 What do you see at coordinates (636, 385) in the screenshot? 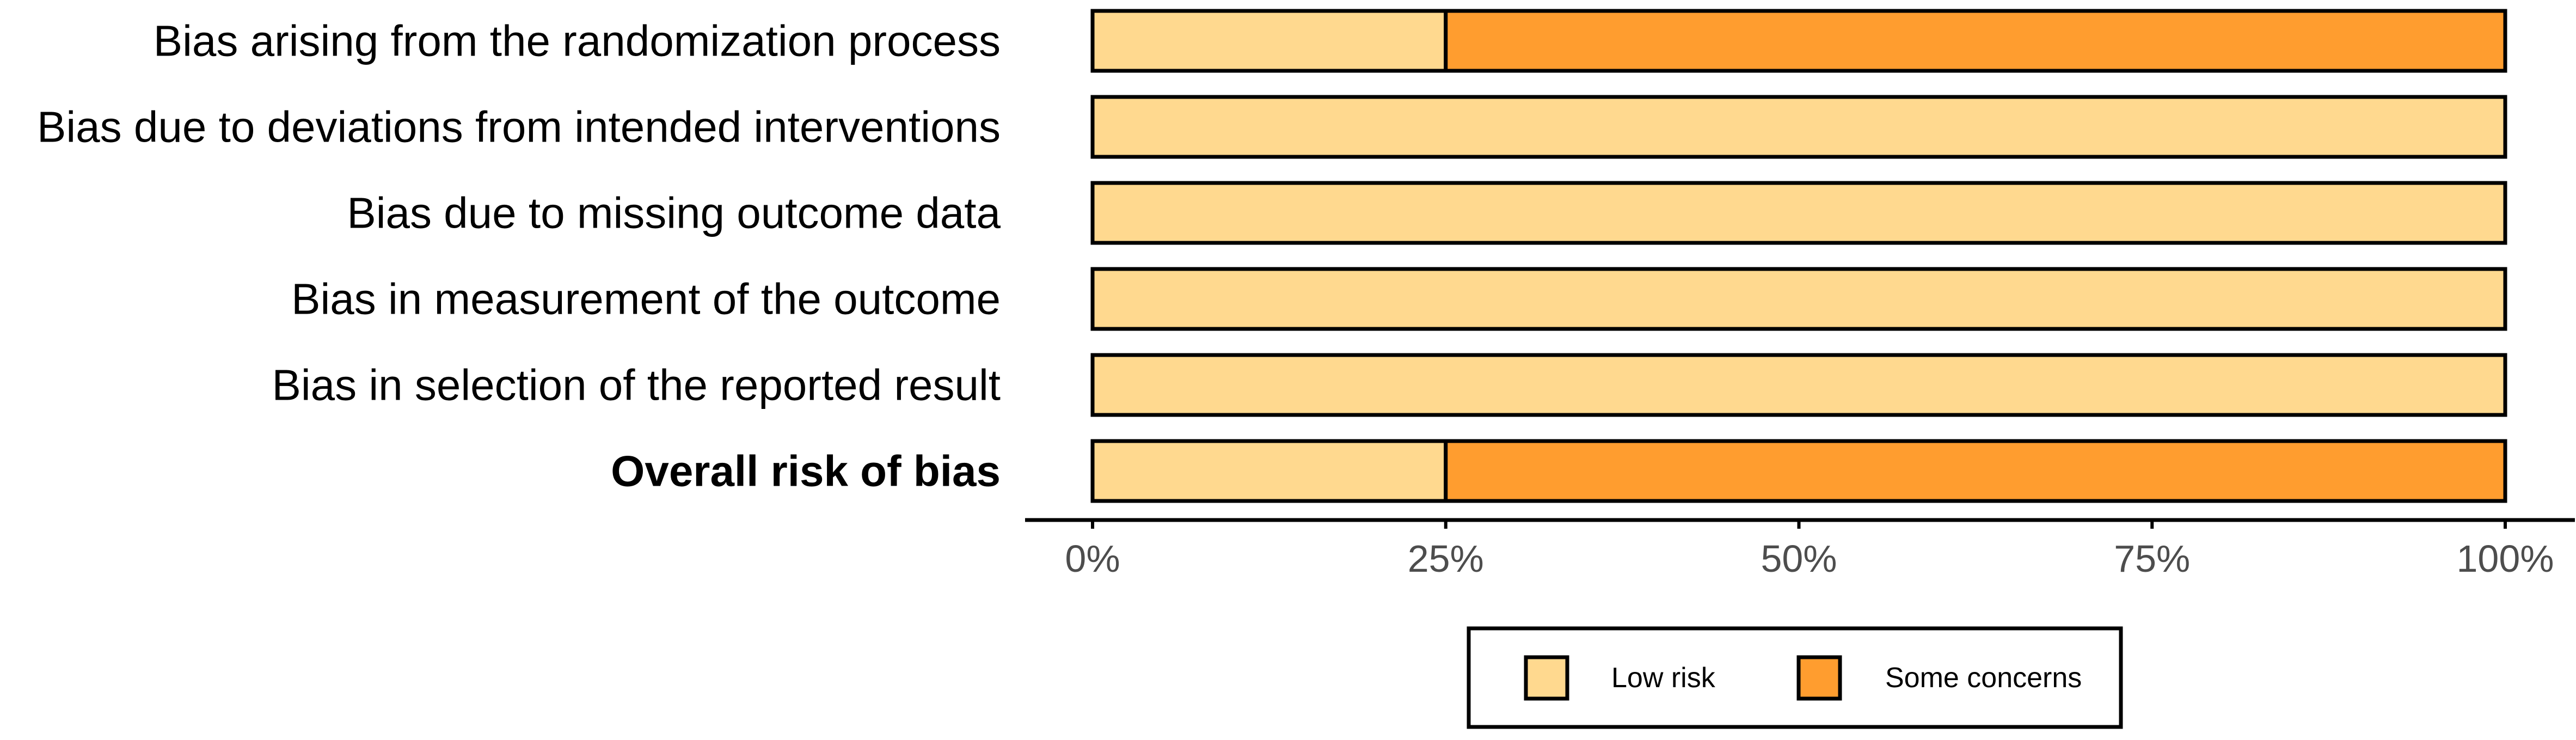
I see `category-label: Bias in selection of the reported result` at bounding box center [636, 385].